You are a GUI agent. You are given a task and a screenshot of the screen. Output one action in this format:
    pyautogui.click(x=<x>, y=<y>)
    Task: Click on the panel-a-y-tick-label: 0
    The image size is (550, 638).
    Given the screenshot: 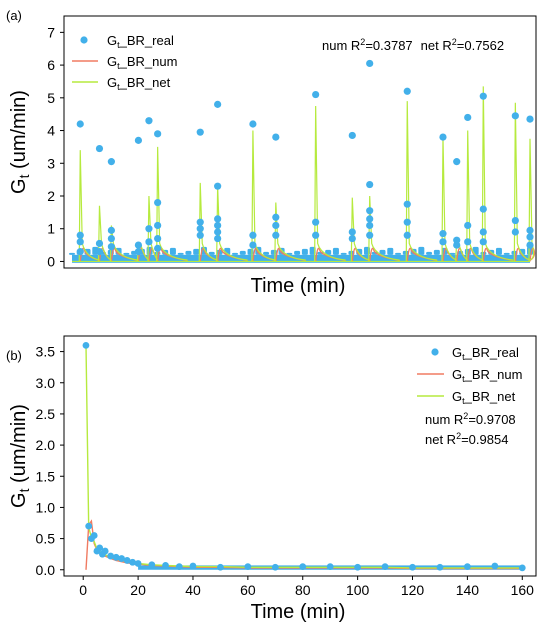 What is the action you would take?
    pyautogui.click(x=51, y=261)
    